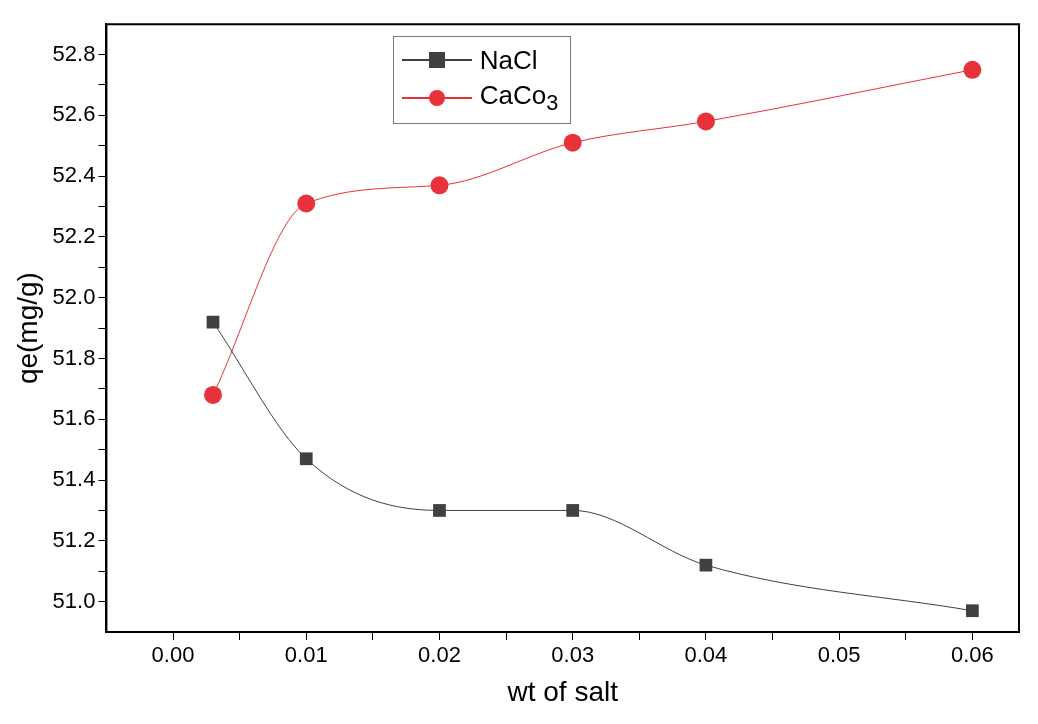 The image size is (1038, 724). What do you see at coordinates (74, 357) in the screenshot?
I see `y-tick-label: 51.8` at bounding box center [74, 357].